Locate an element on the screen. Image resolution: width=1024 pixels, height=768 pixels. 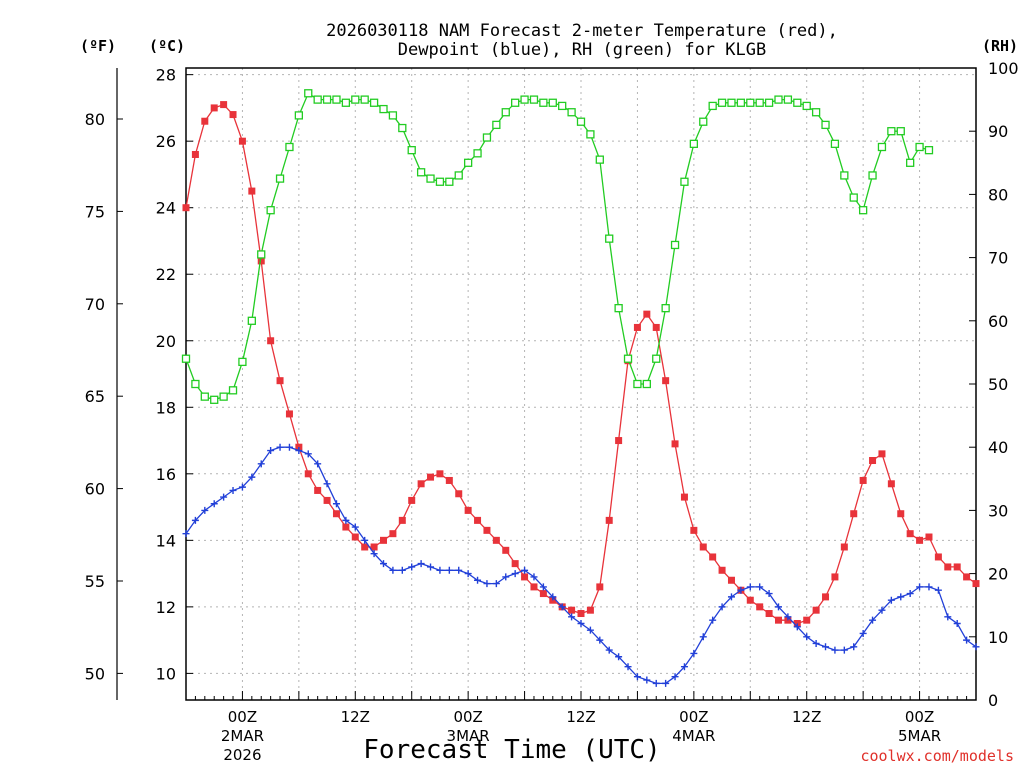
rh-tick-label: 30 is located at coordinates (998, 510).